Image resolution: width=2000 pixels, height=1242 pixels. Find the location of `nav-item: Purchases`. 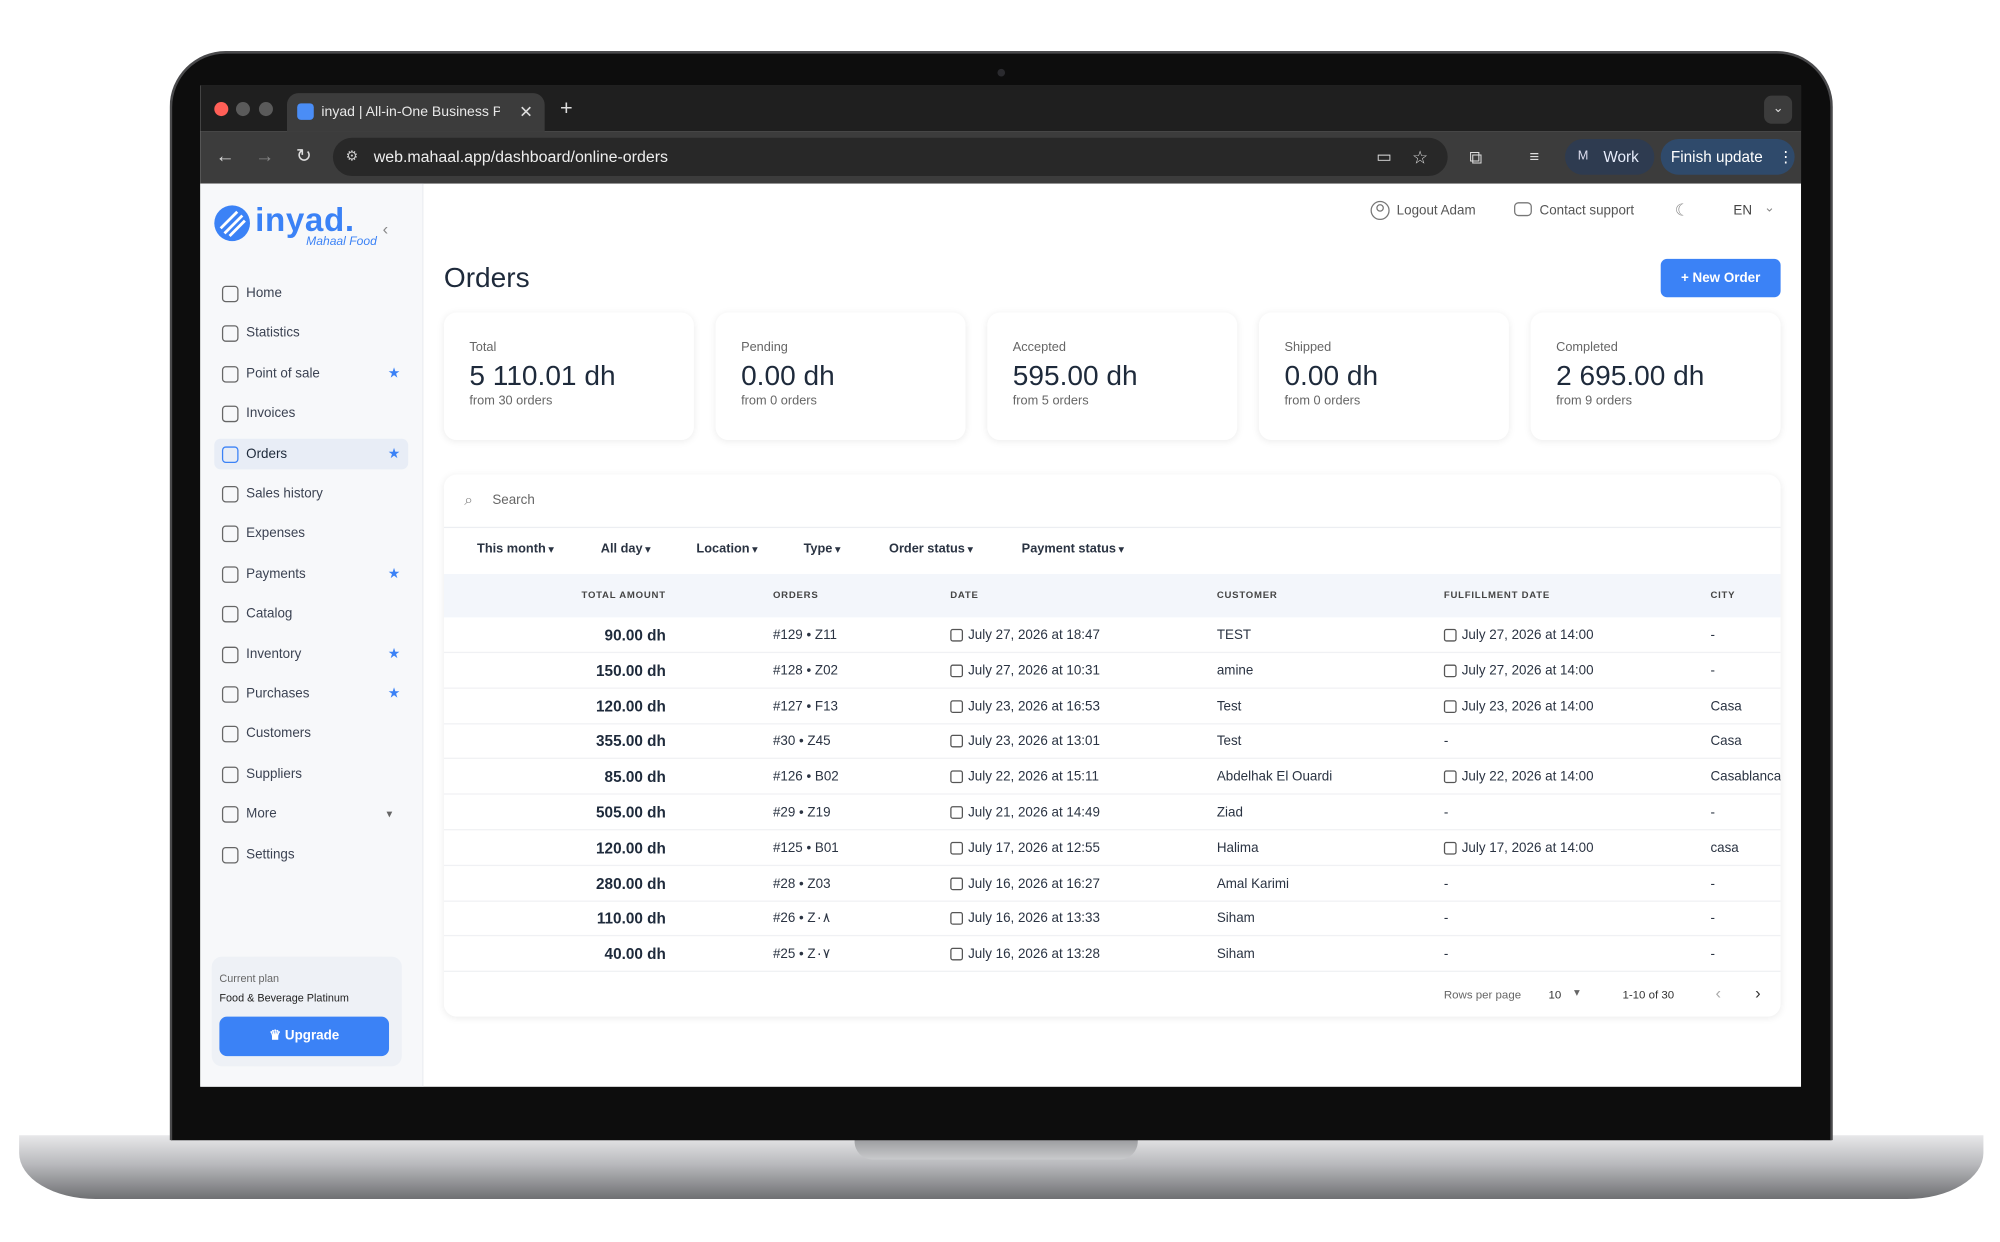

nav-item: Purchases is located at coordinates (278, 694).